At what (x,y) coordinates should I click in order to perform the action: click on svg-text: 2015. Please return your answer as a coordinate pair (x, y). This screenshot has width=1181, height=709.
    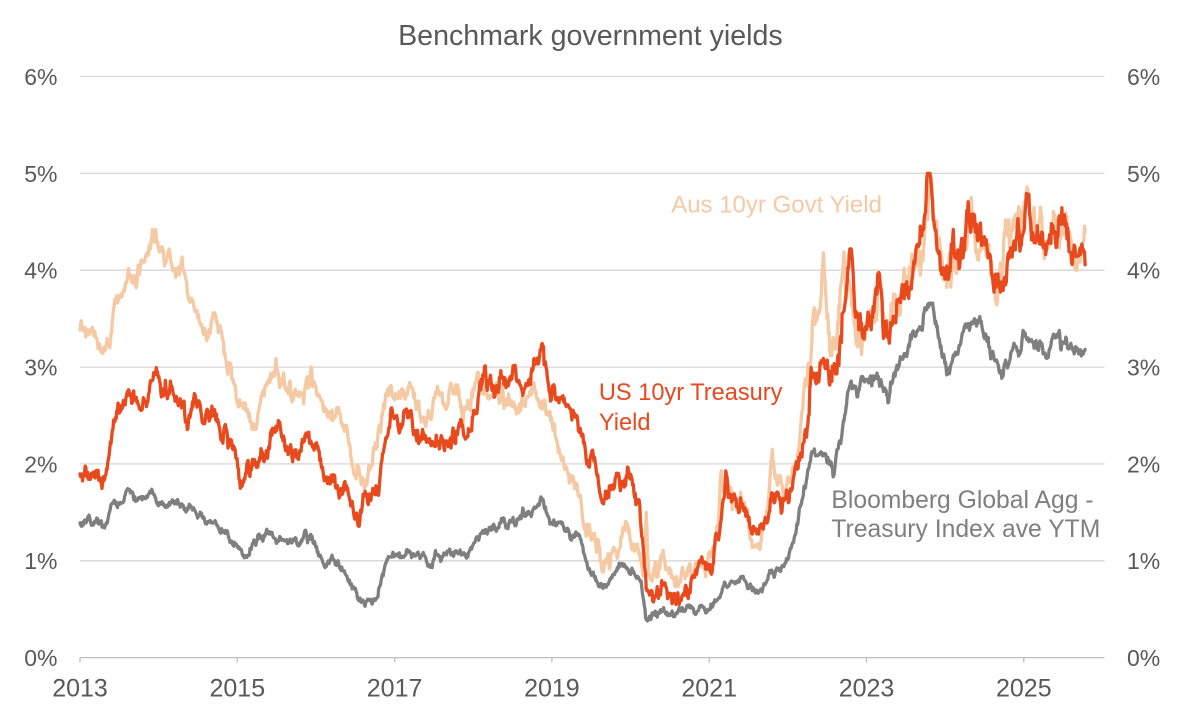
    Looking at the image, I should click on (237, 689).